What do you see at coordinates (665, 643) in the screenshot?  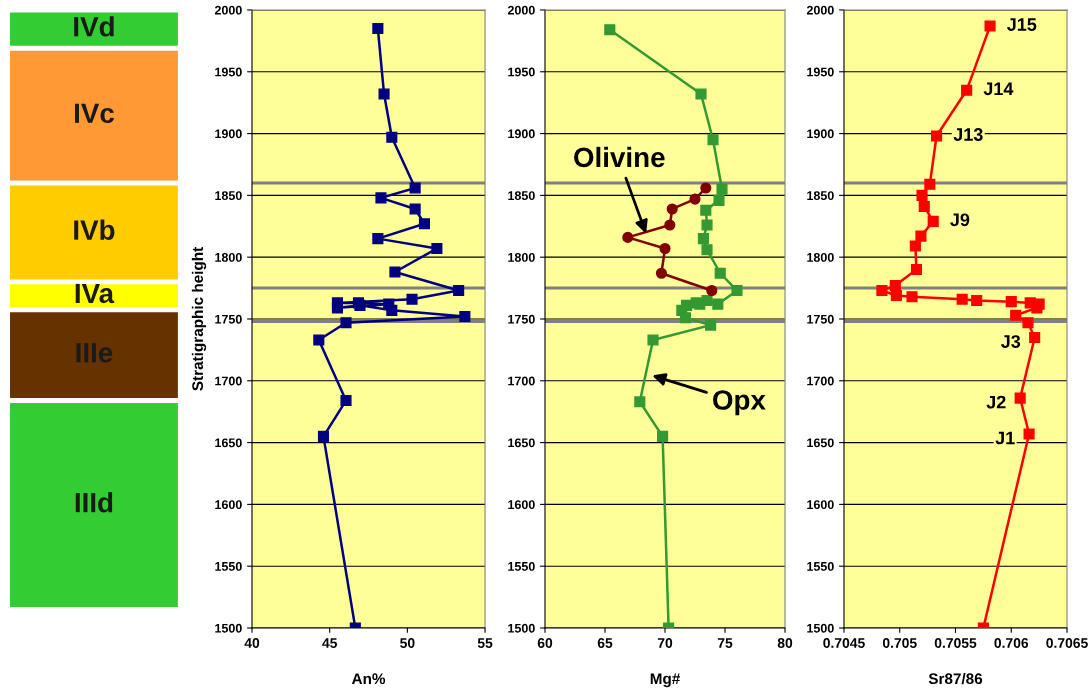 I see `x-tick-label: 70` at bounding box center [665, 643].